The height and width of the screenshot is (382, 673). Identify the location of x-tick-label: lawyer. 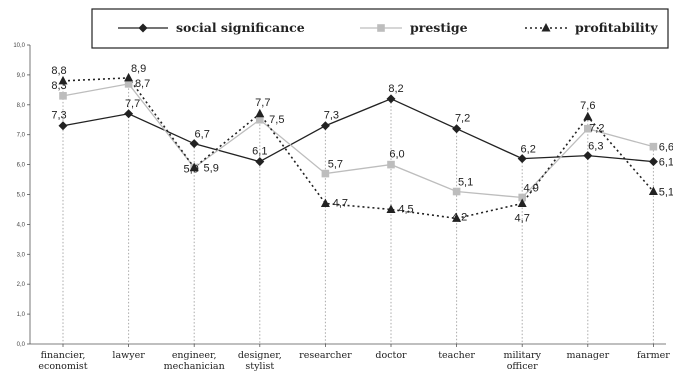
(128, 355).